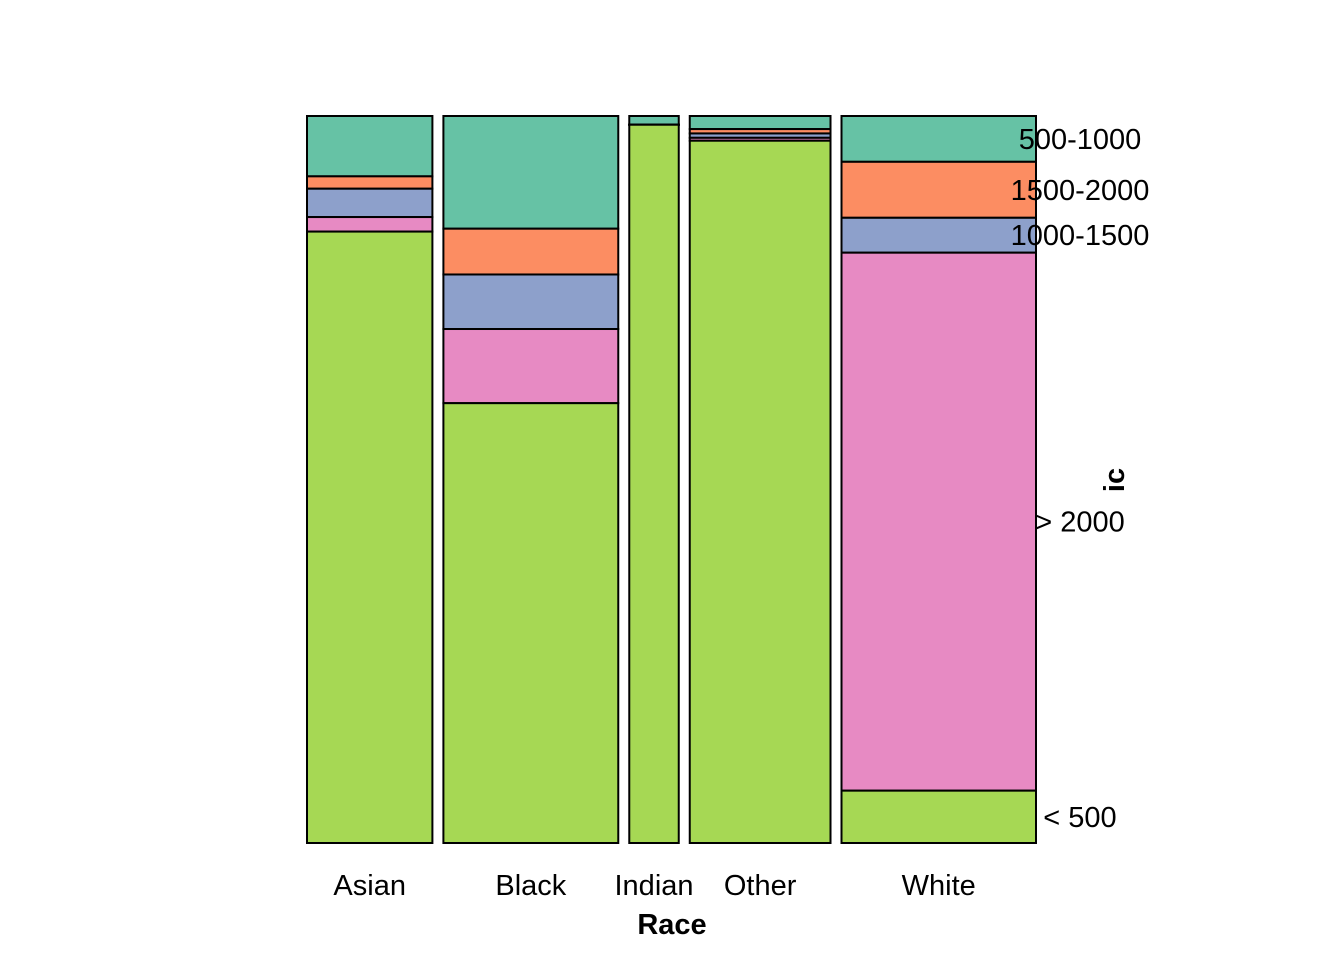  What do you see at coordinates (1080, 523) in the screenshot?
I see `y-level-label-2000: > 2000` at bounding box center [1080, 523].